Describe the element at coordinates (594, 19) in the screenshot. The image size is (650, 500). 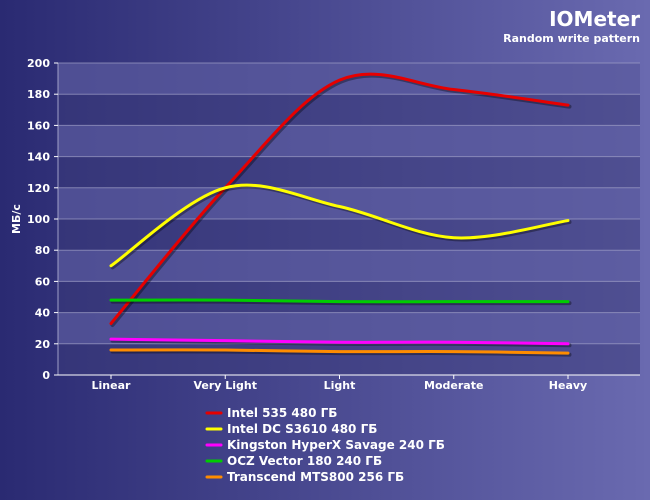
I see `chart-title: IOMeter` at that location.